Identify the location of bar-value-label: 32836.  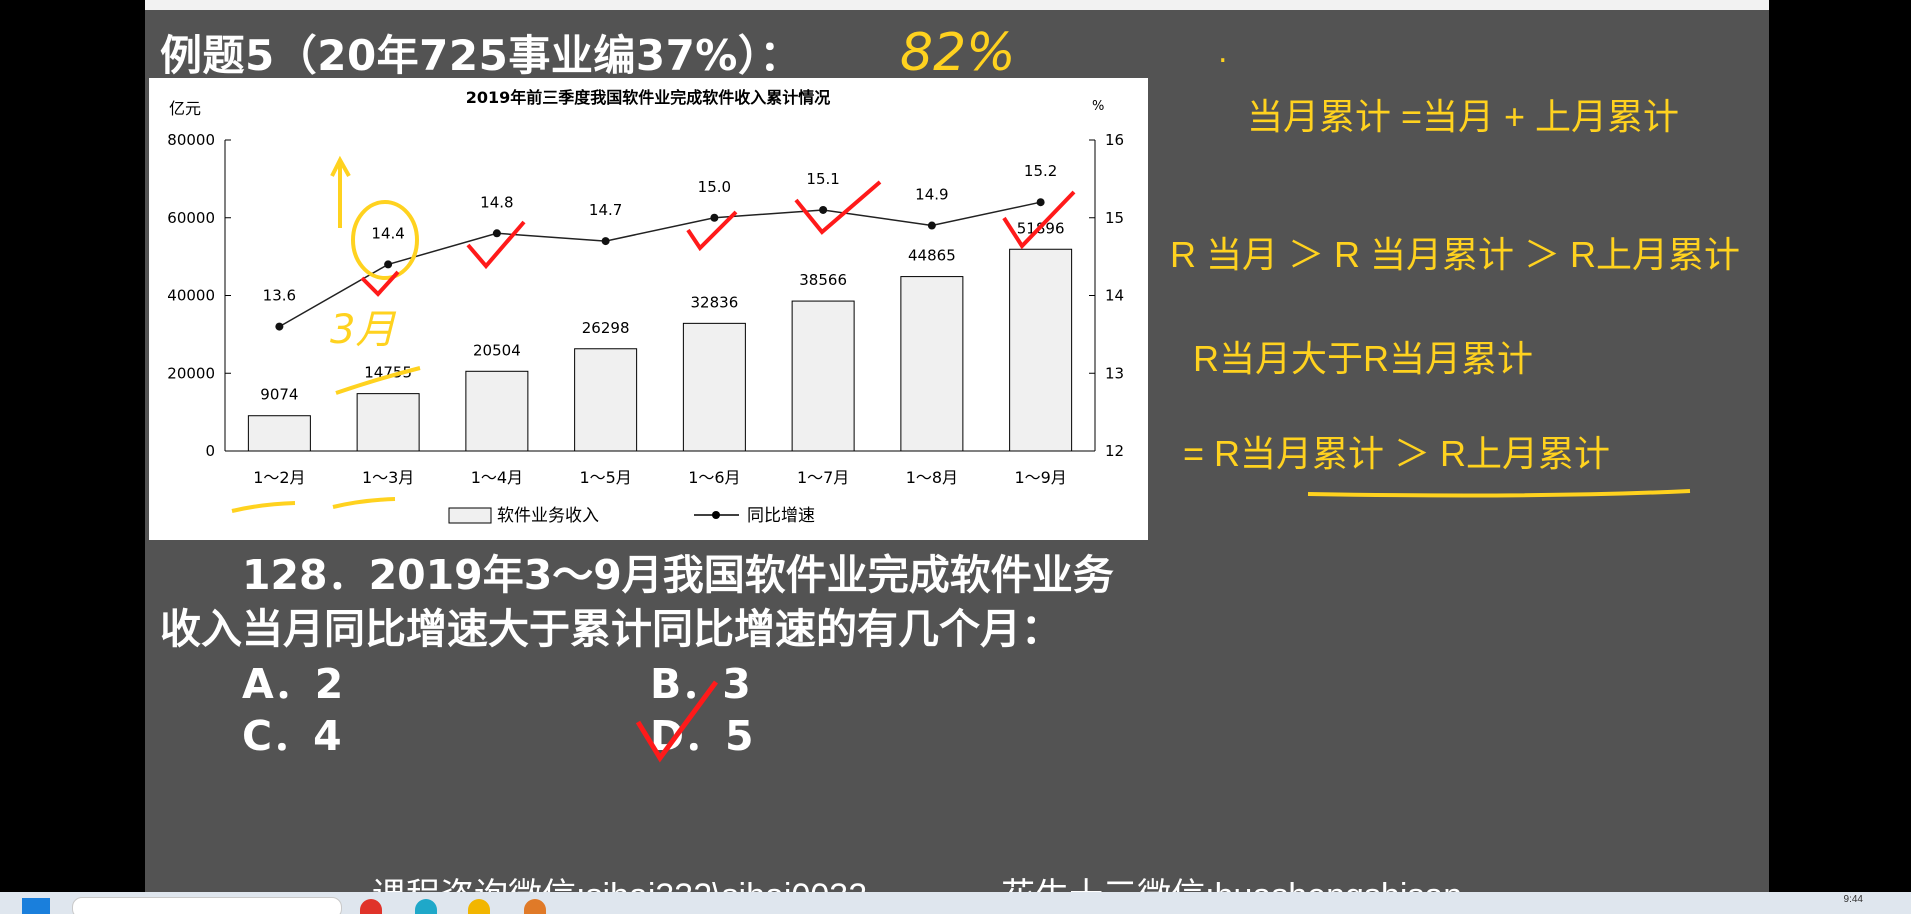
(715, 302).